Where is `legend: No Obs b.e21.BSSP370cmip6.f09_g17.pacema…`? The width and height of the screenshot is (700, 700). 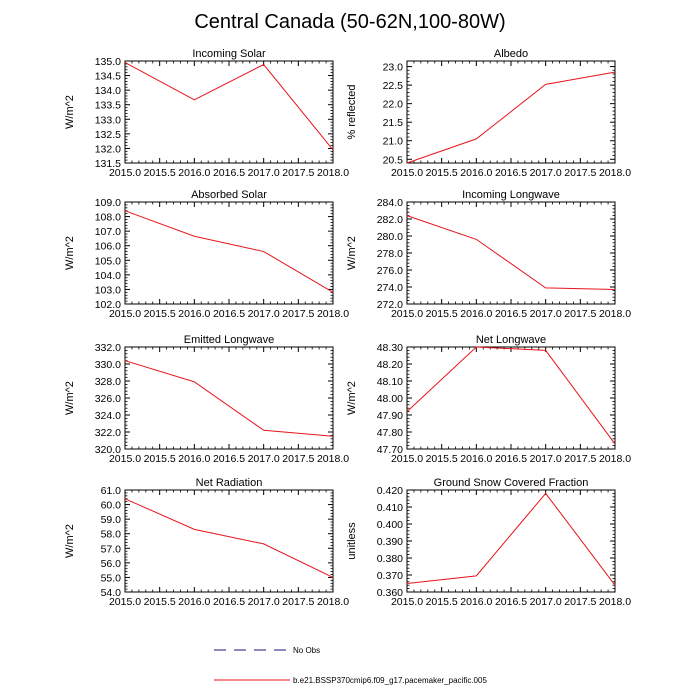 legend: No Obs b.e21.BSSP370cmip6.f09_g17.pacema… is located at coordinates (350, 665).